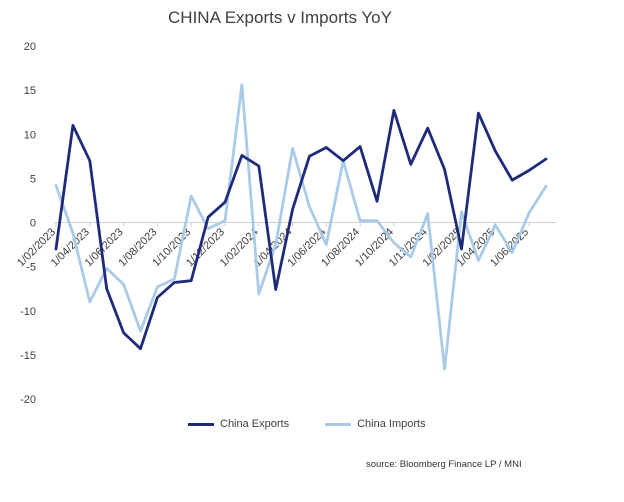  Describe the element at coordinates (280, 17) in the screenshot. I see `chart-title: CHINA Exports v Imports YoY` at that location.